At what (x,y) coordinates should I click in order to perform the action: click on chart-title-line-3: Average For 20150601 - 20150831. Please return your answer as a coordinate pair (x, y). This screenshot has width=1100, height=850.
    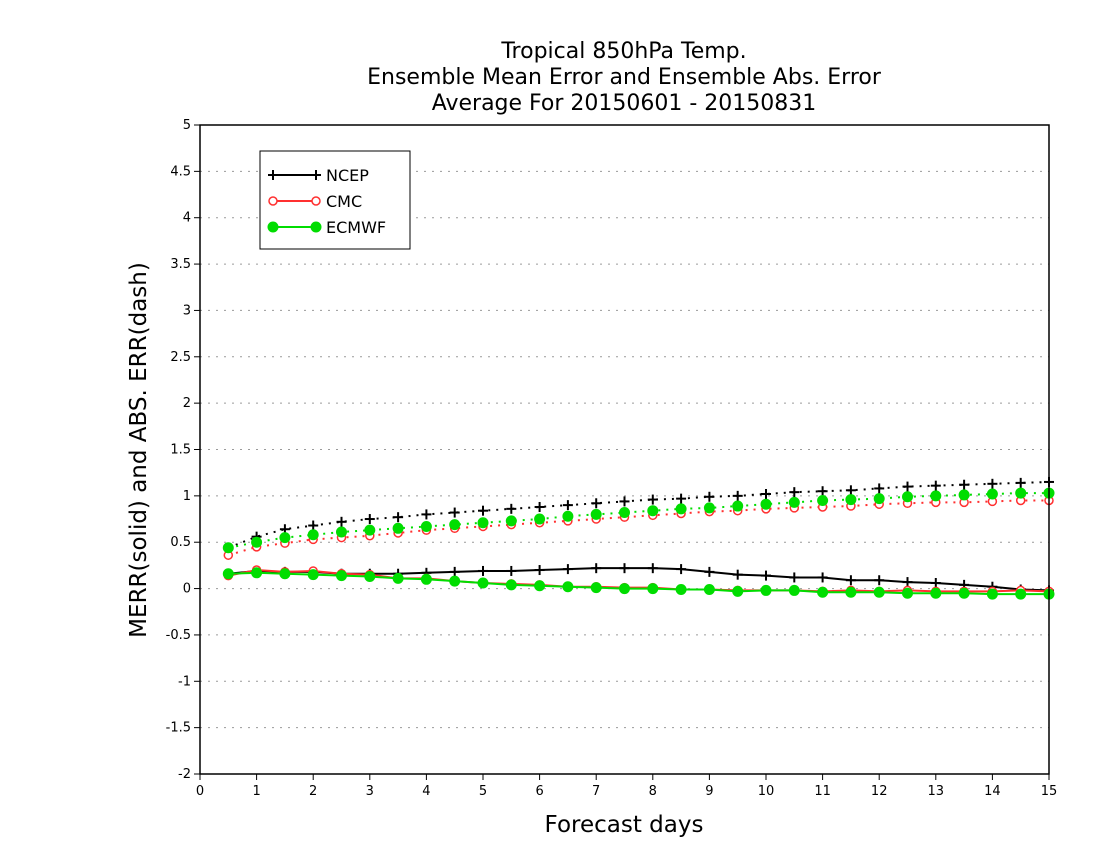
    Looking at the image, I should click on (624, 103).